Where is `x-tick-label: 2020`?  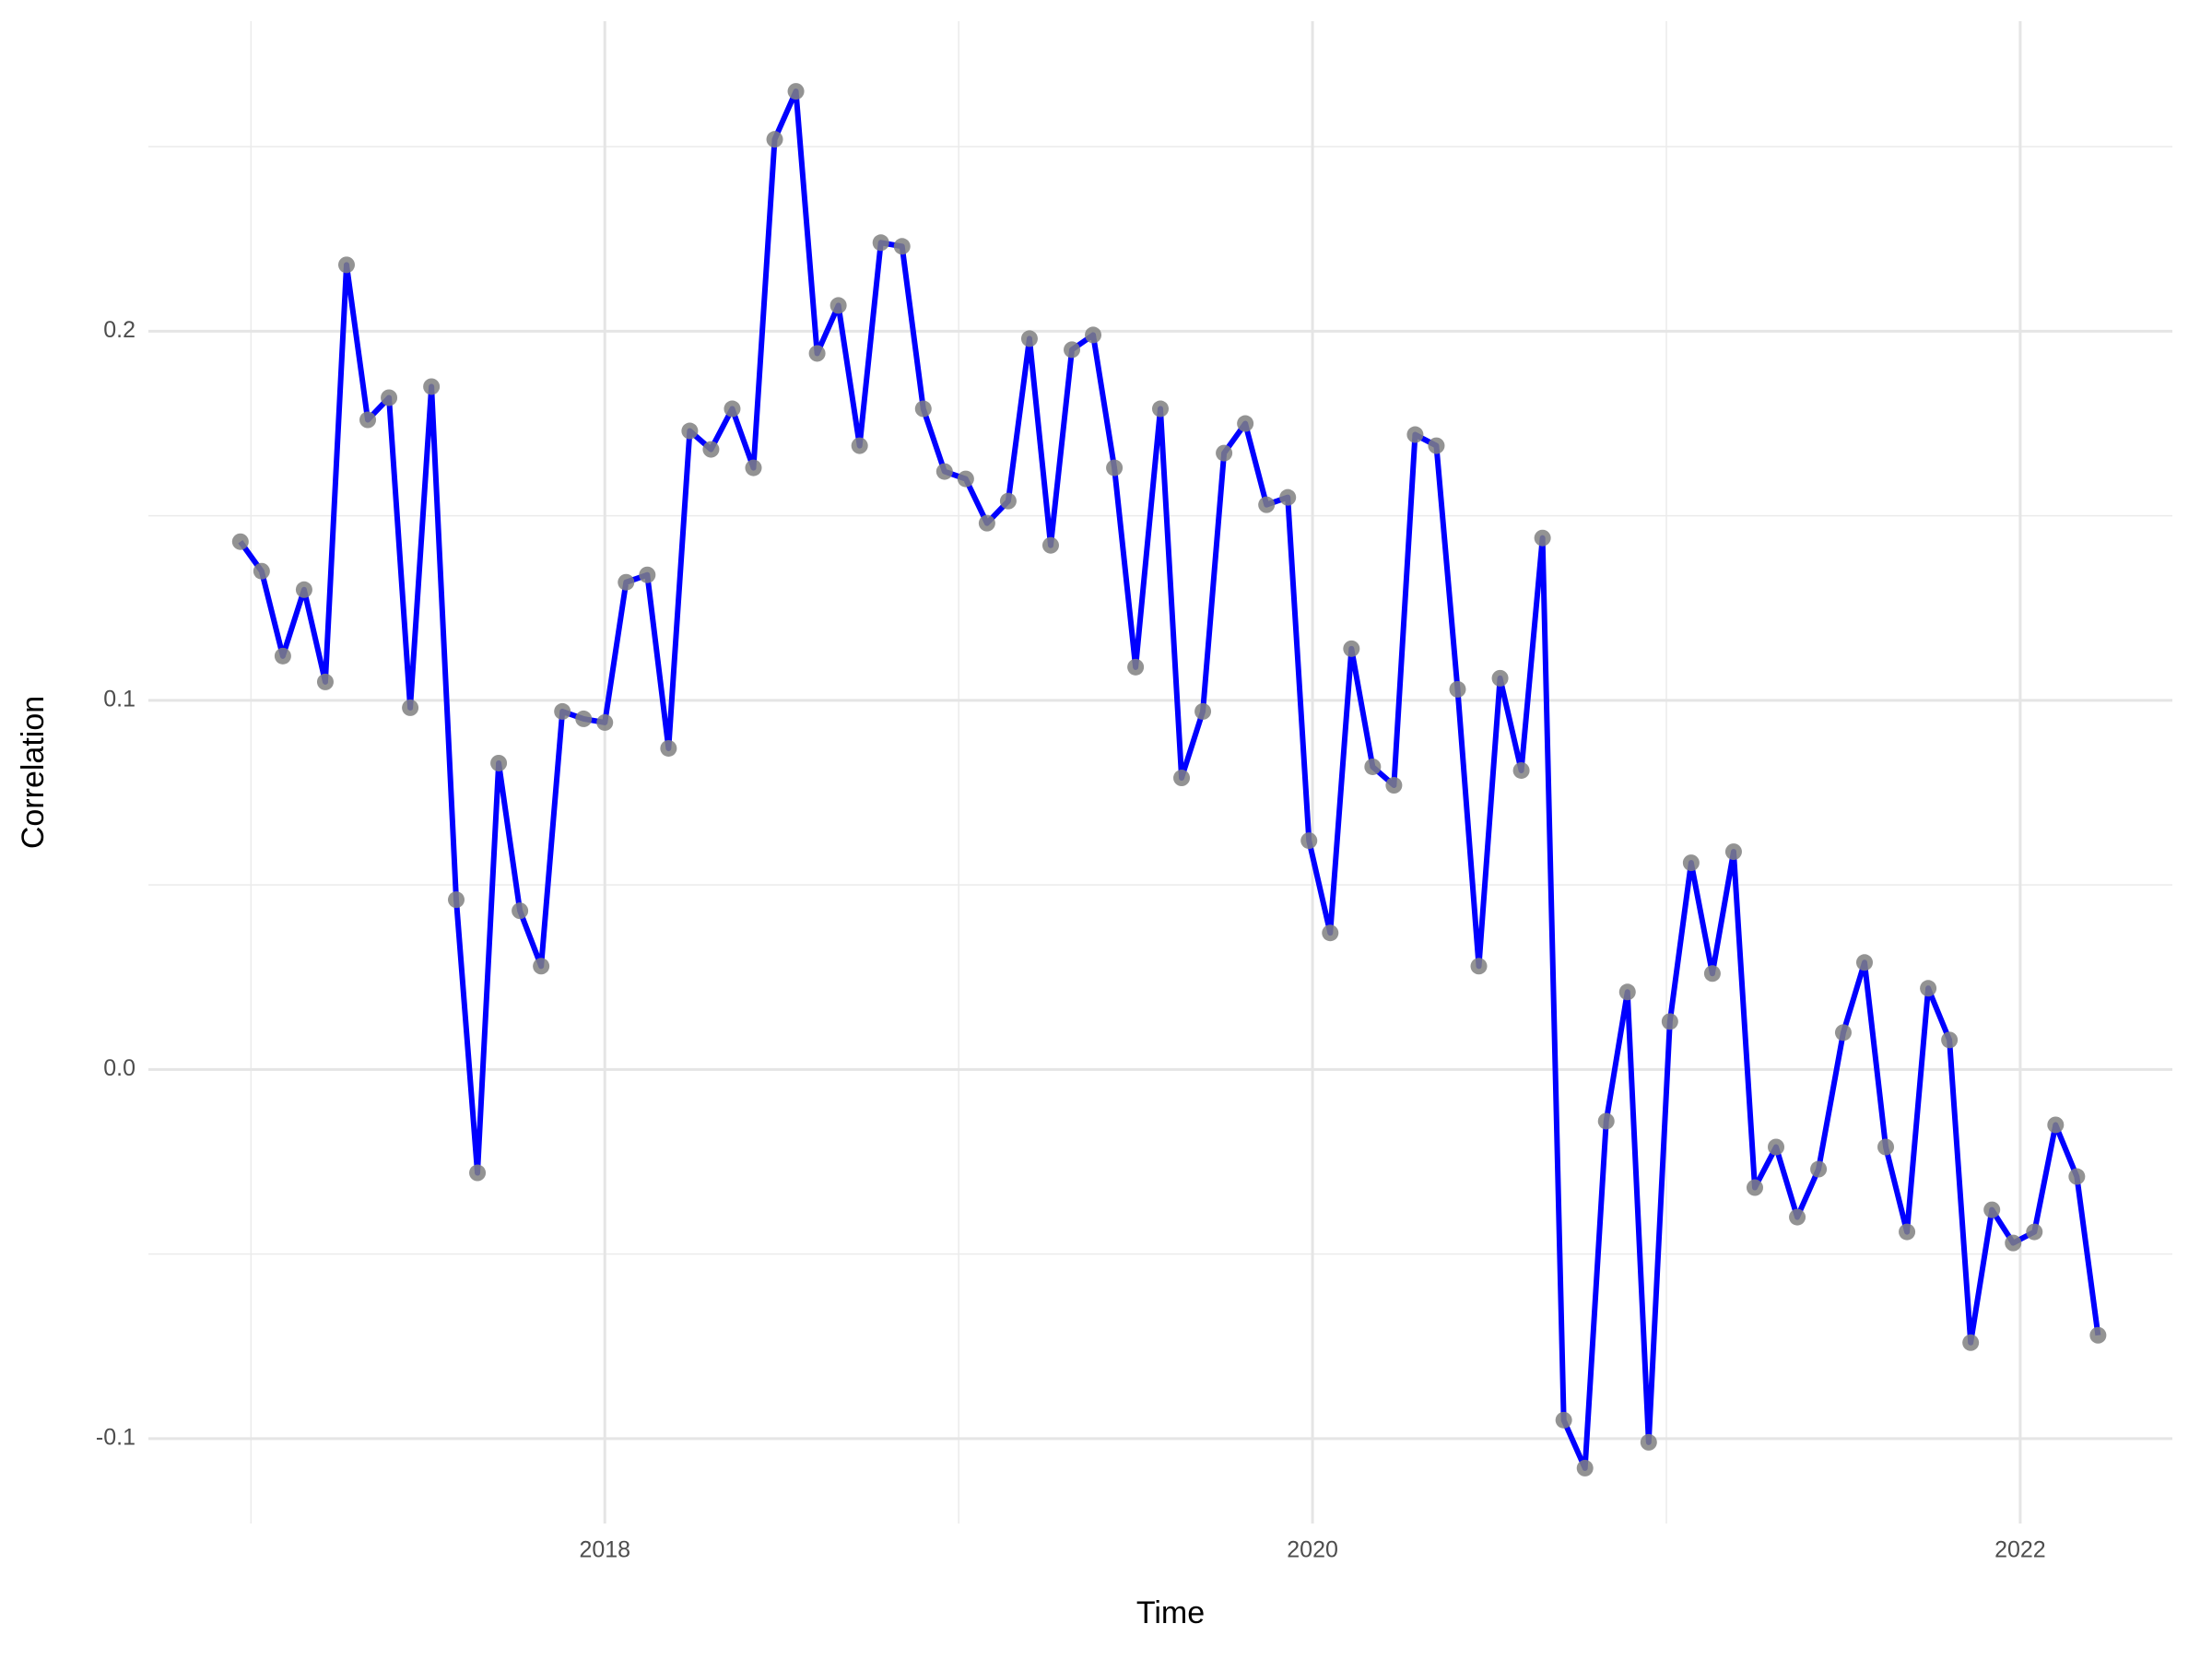 x-tick-label: 2020 is located at coordinates (1312, 1550).